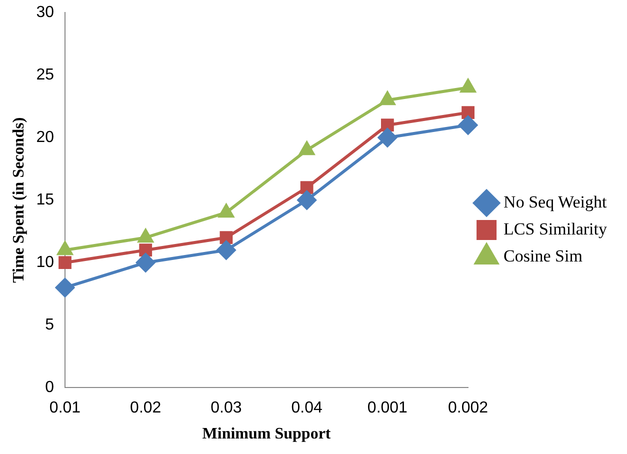 The width and height of the screenshot is (627, 454). I want to click on y-tick-label: 20, so click(45, 137).